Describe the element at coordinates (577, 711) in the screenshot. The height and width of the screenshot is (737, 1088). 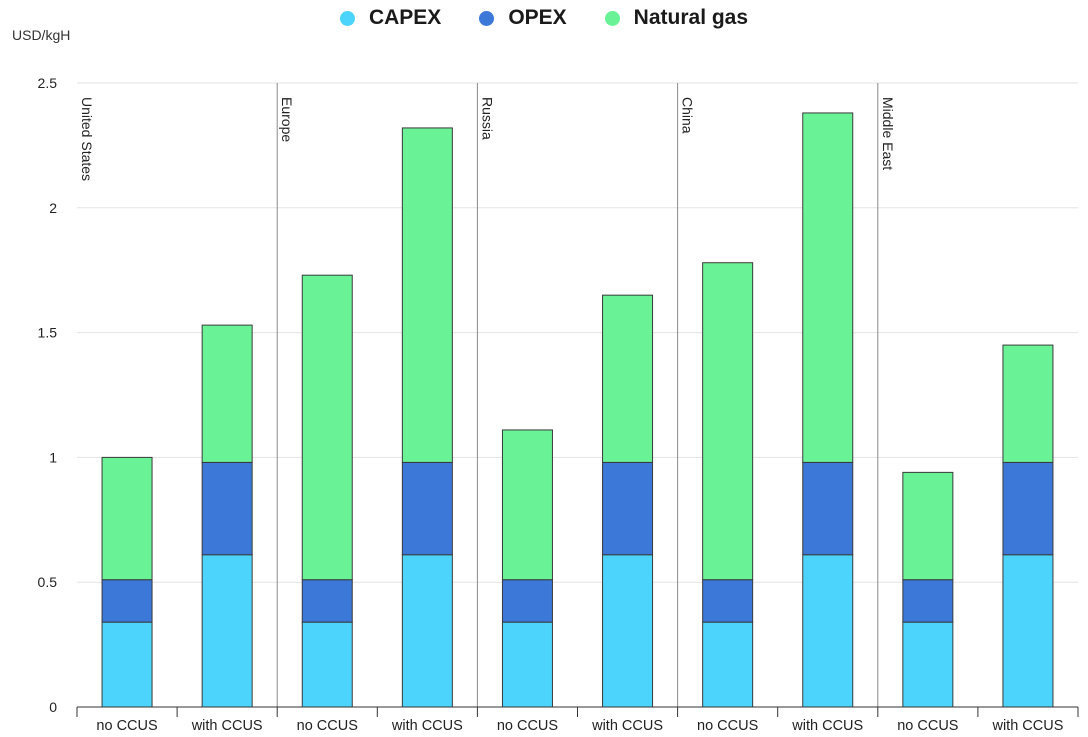
I see `axes` at that location.